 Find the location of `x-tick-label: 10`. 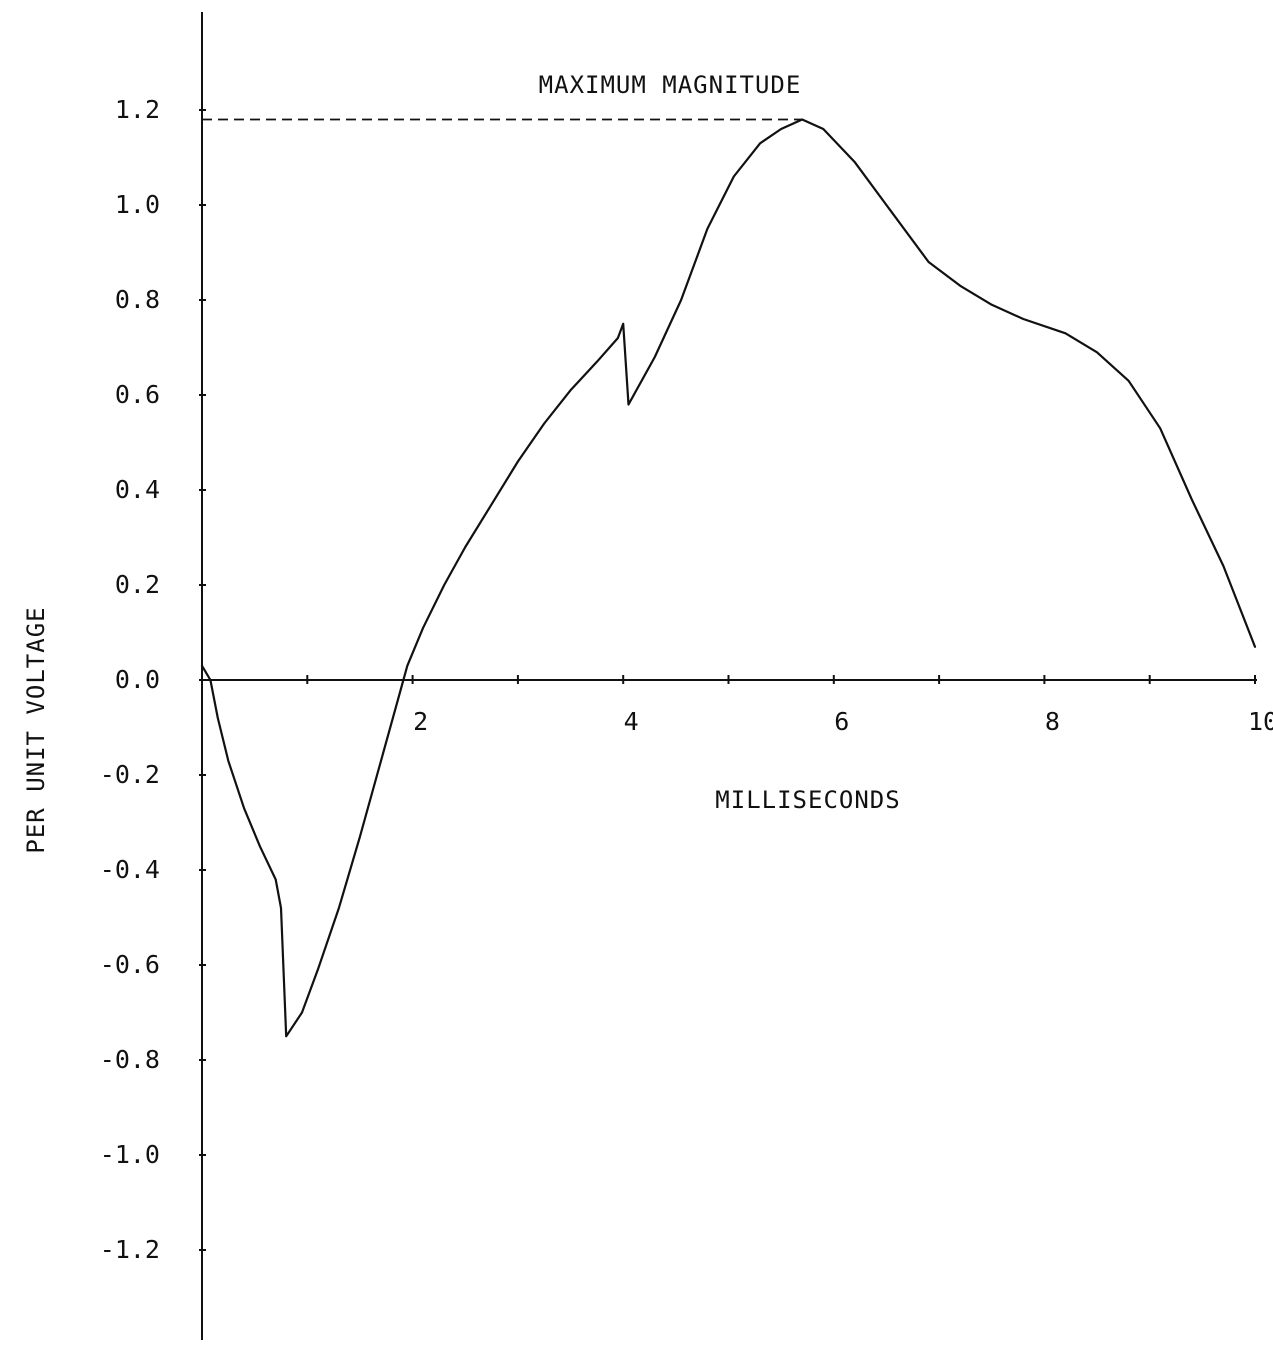

x-tick-label: 10 is located at coordinates (1260, 721).